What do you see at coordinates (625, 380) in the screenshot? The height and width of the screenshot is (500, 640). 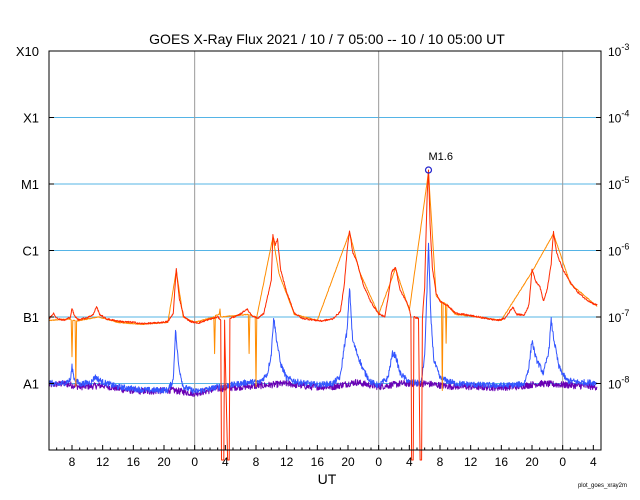 I see `flux-axis-exponent: -8` at bounding box center [625, 380].